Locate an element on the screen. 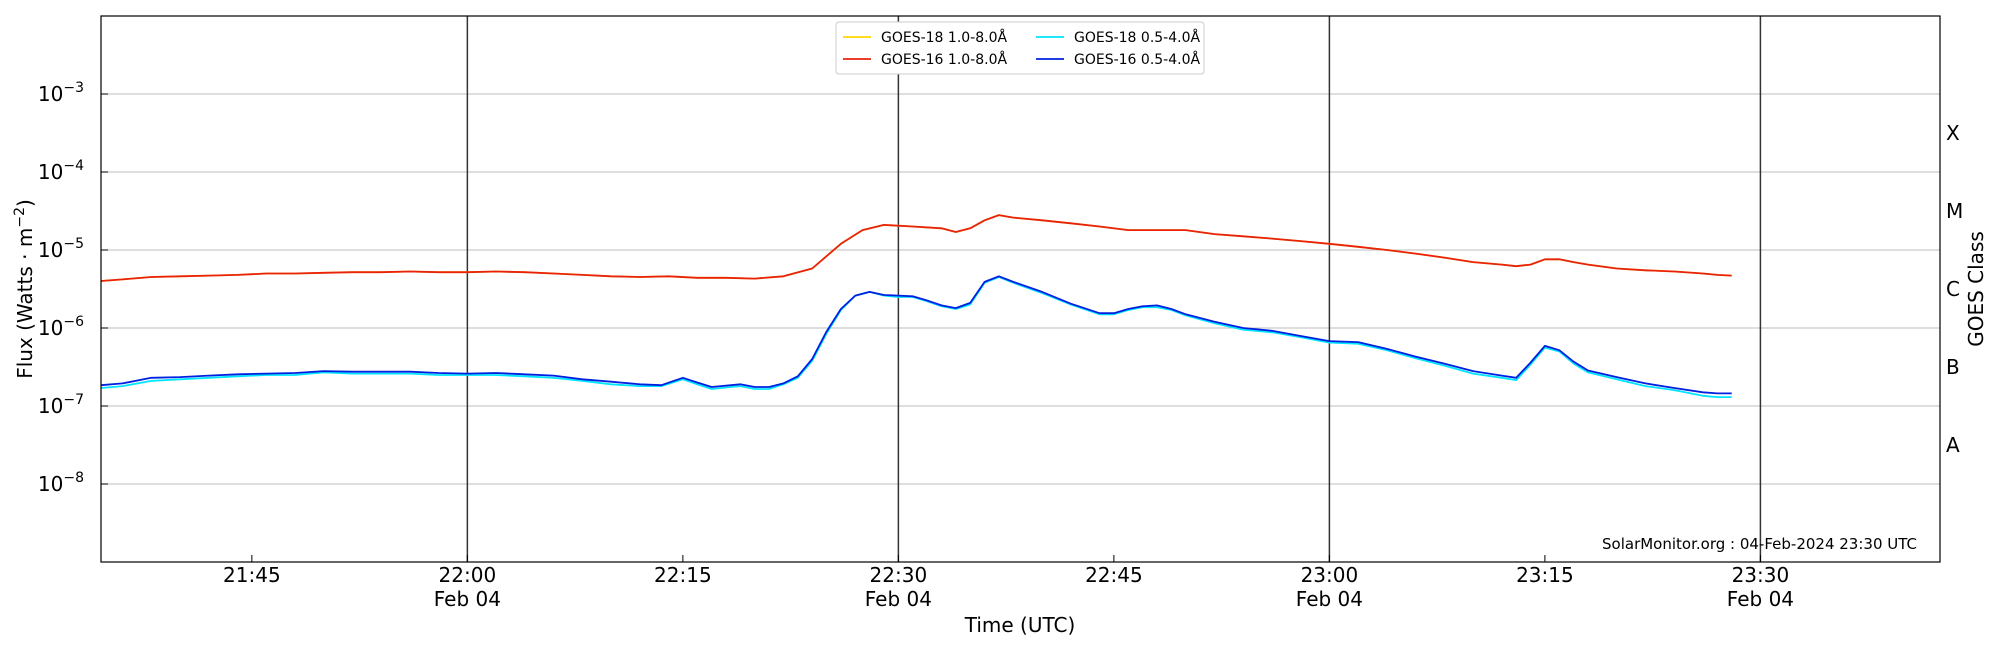 The width and height of the screenshot is (2000, 650). y-tick-label: 10⁻³ is located at coordinates (61, 93).